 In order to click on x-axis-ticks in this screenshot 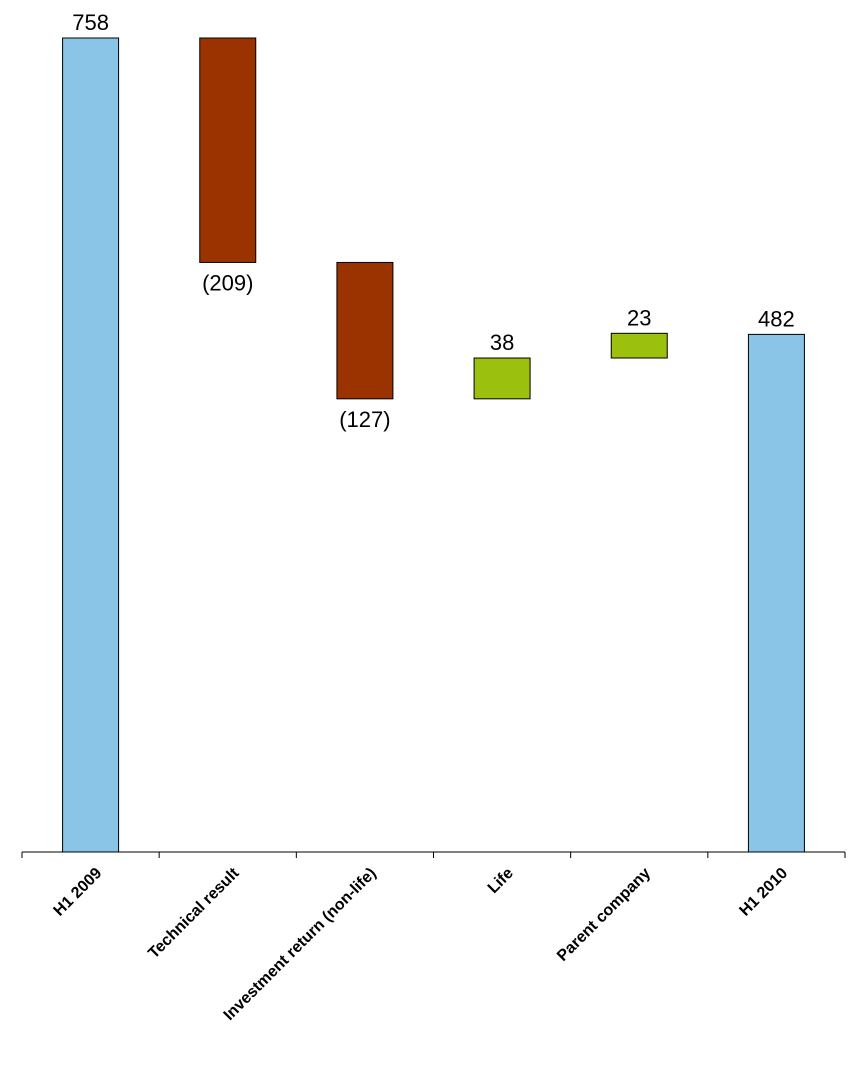, I will do `click(433, 855)`.